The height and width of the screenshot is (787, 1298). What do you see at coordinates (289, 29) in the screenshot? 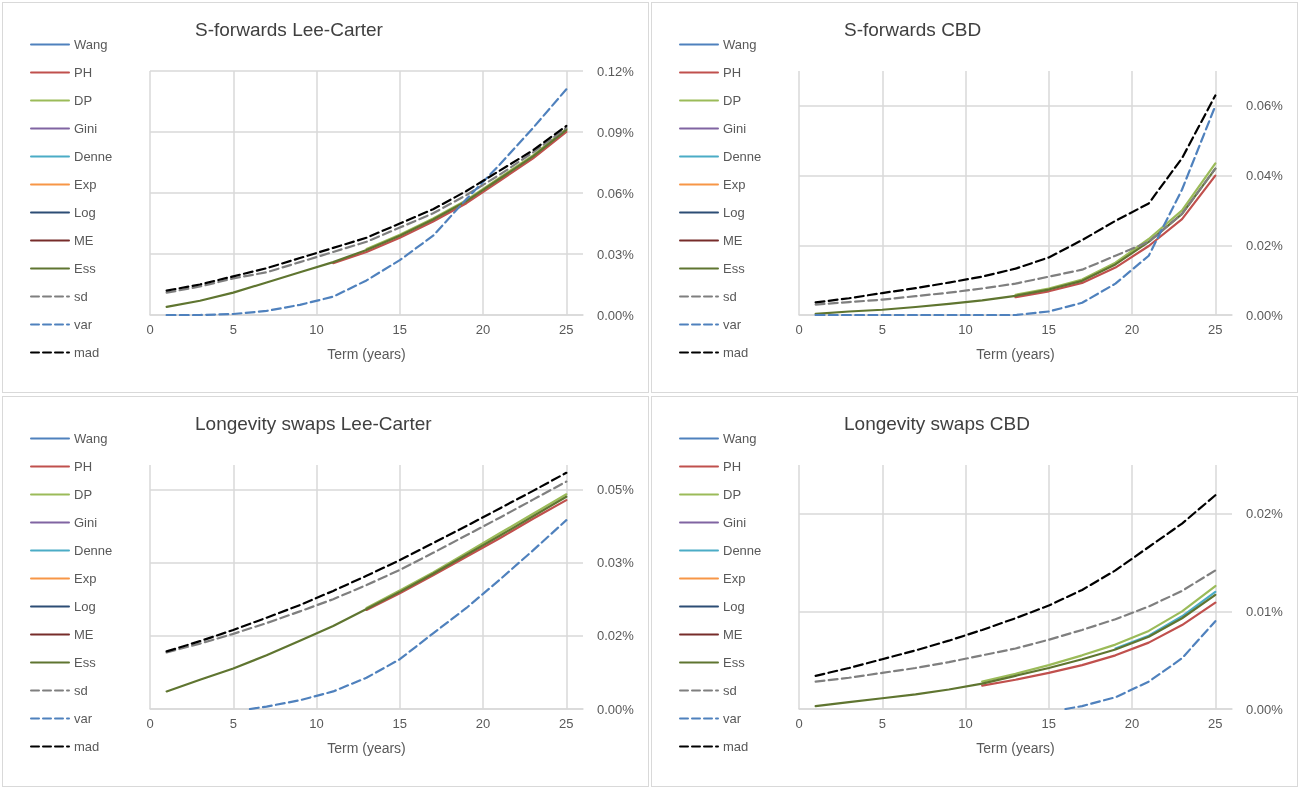
I see `chart-title: S-forwards Lee-Carter` at bounding box center [289, 29].